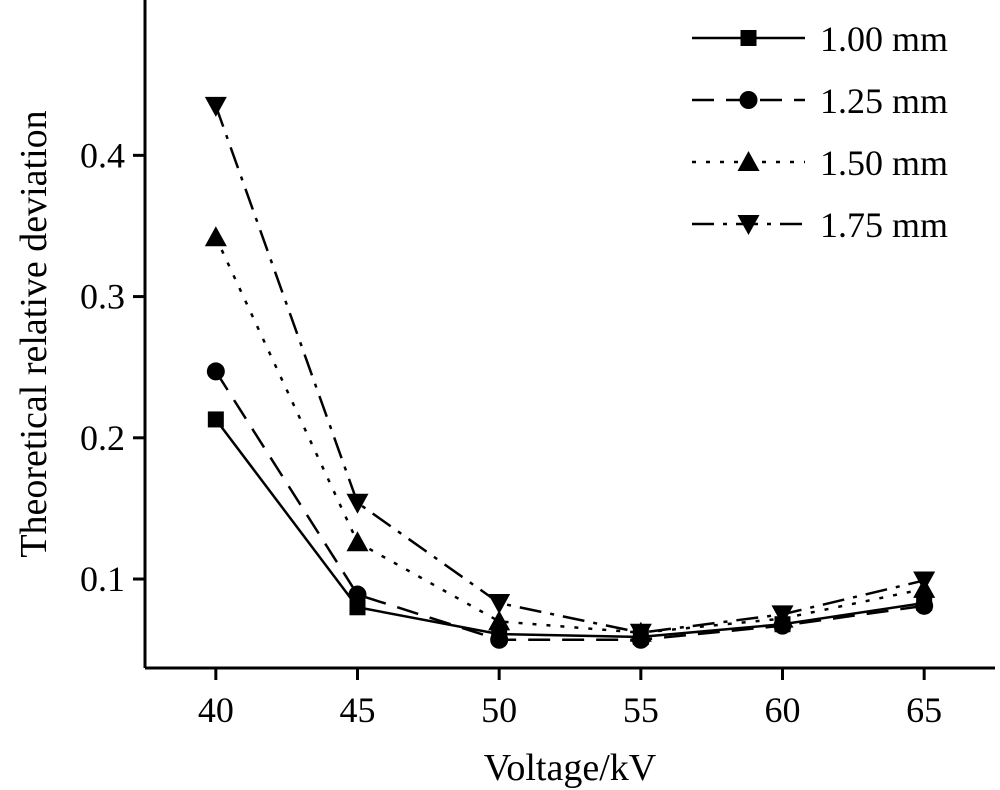 The height and width of the screenshot is (790, 1000). I want to click on legend-label: 1.25 mm, so click(884, 101).